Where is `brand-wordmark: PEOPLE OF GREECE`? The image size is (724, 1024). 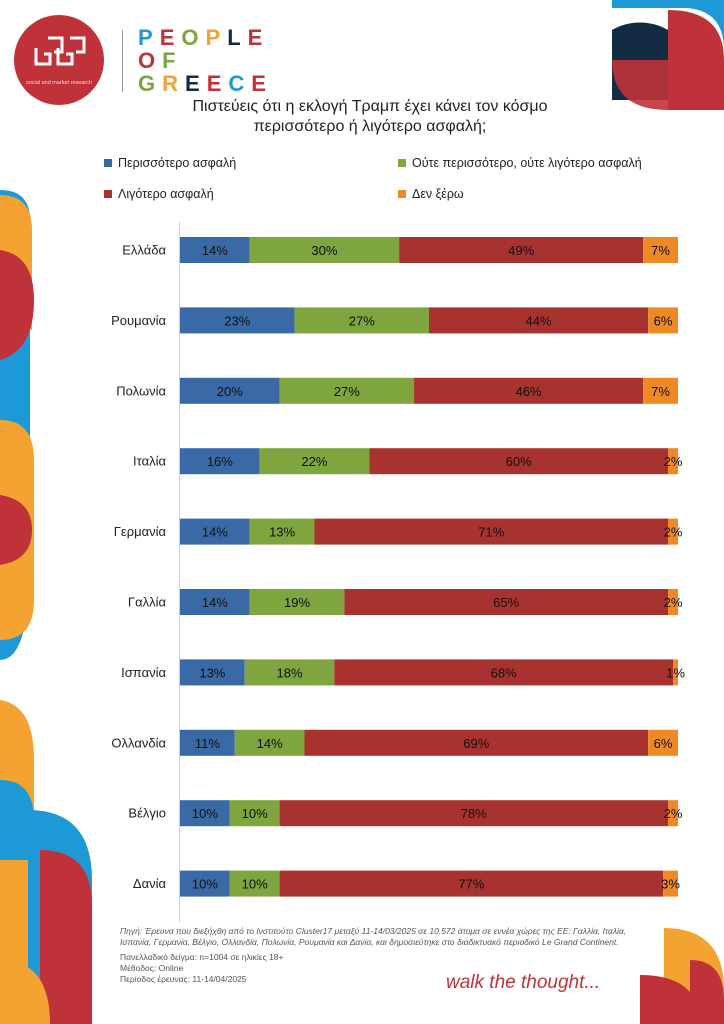 brand-wordmark: PEOPLE OF GREECE is located at coordinates (205, 60).